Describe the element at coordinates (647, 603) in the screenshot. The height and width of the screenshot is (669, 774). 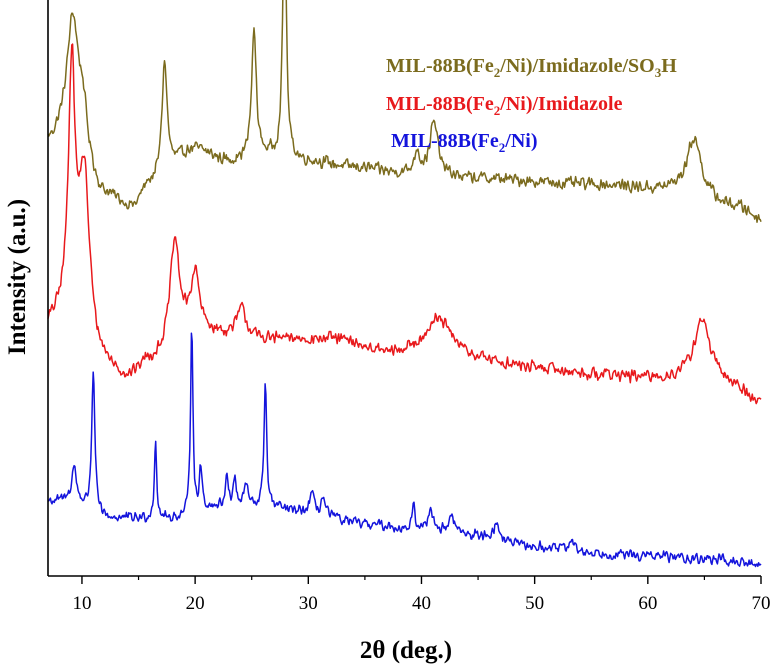
I see `x-tick-label: 60` at that location.